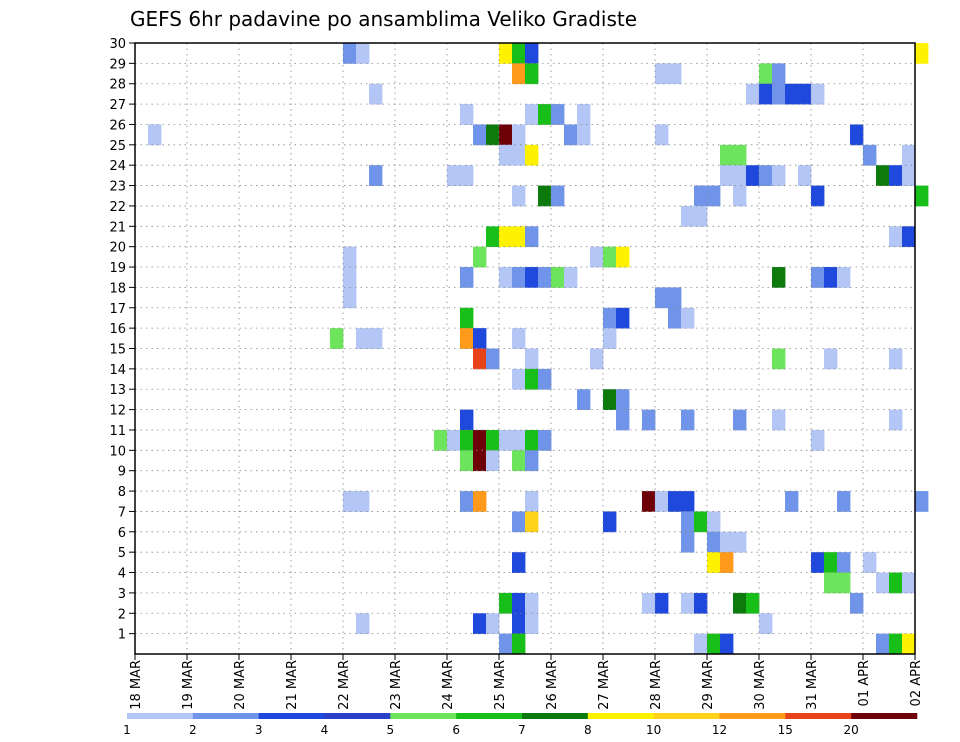  I want to click on y-tick-label: 14, so click(117, 370).